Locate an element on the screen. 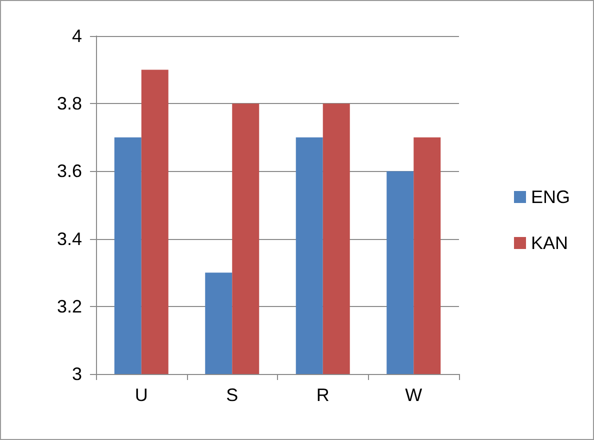 The height and width of the screenshot is (440, 594). y-tick-label: 3.8 is located at coordinates (69, 104).